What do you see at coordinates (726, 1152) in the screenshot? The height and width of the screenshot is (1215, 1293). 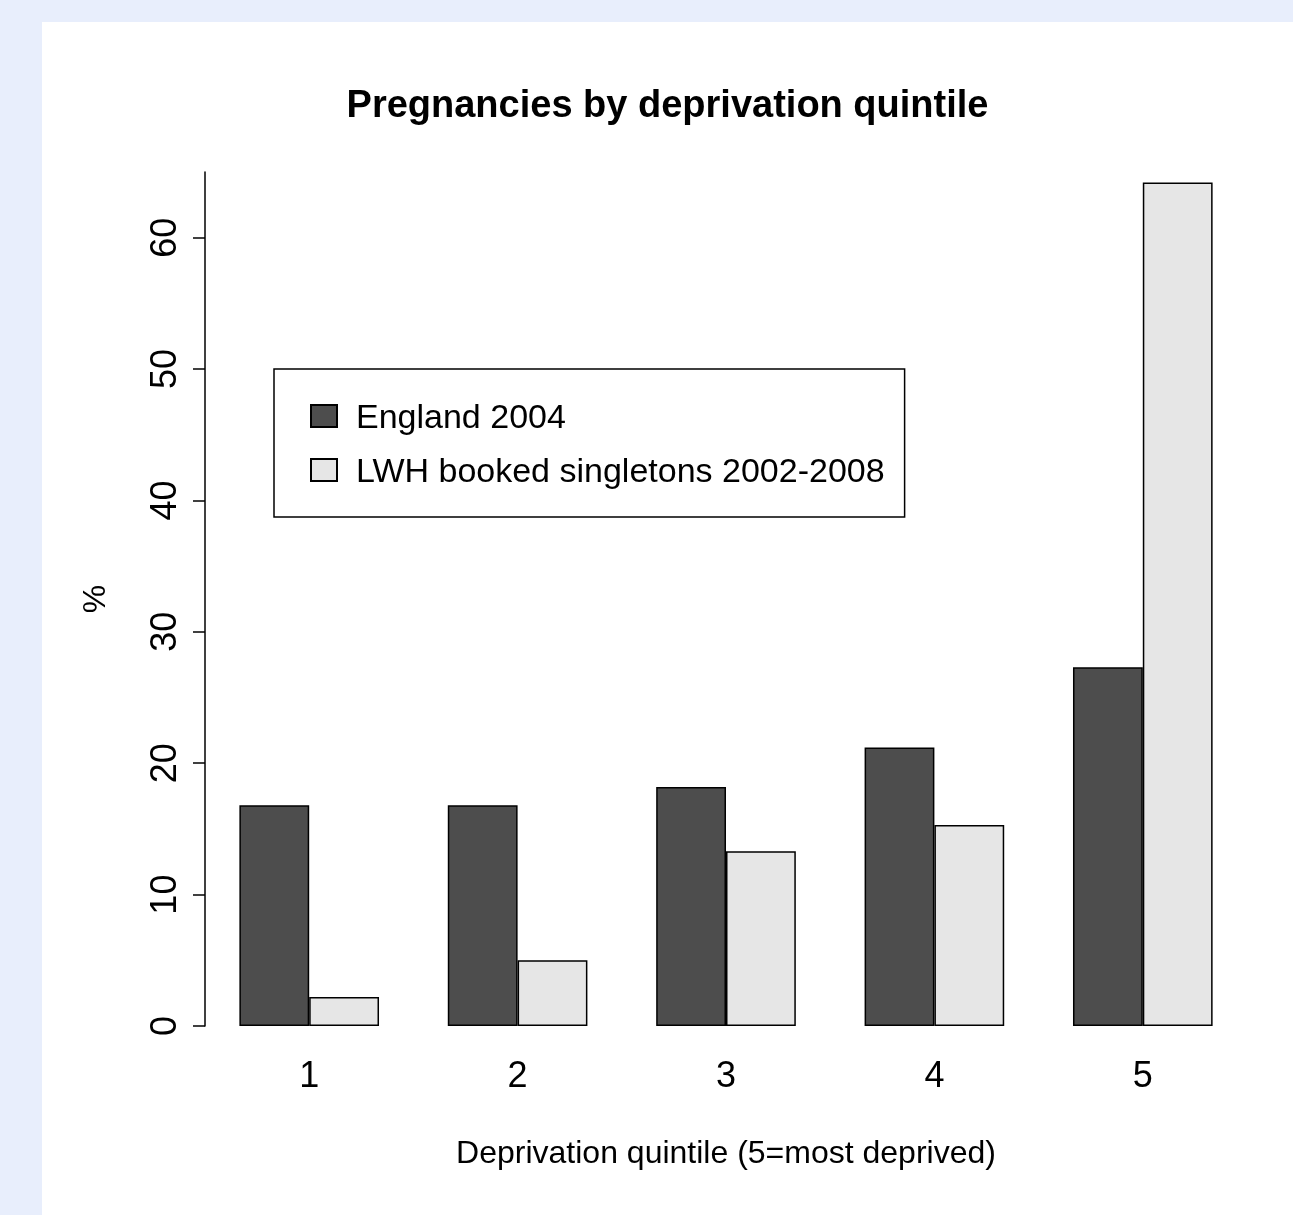 I see `x-axis-title: Deprivation quintile (5=most deprived)` at bounding box center [726, 1152].